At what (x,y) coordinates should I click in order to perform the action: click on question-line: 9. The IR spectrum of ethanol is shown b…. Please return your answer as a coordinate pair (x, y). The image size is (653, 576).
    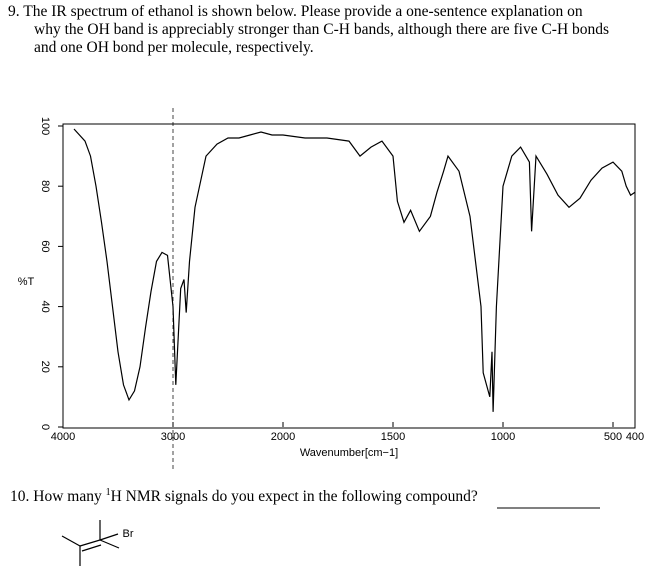
    Looking at the image, I should click on (295, 11).